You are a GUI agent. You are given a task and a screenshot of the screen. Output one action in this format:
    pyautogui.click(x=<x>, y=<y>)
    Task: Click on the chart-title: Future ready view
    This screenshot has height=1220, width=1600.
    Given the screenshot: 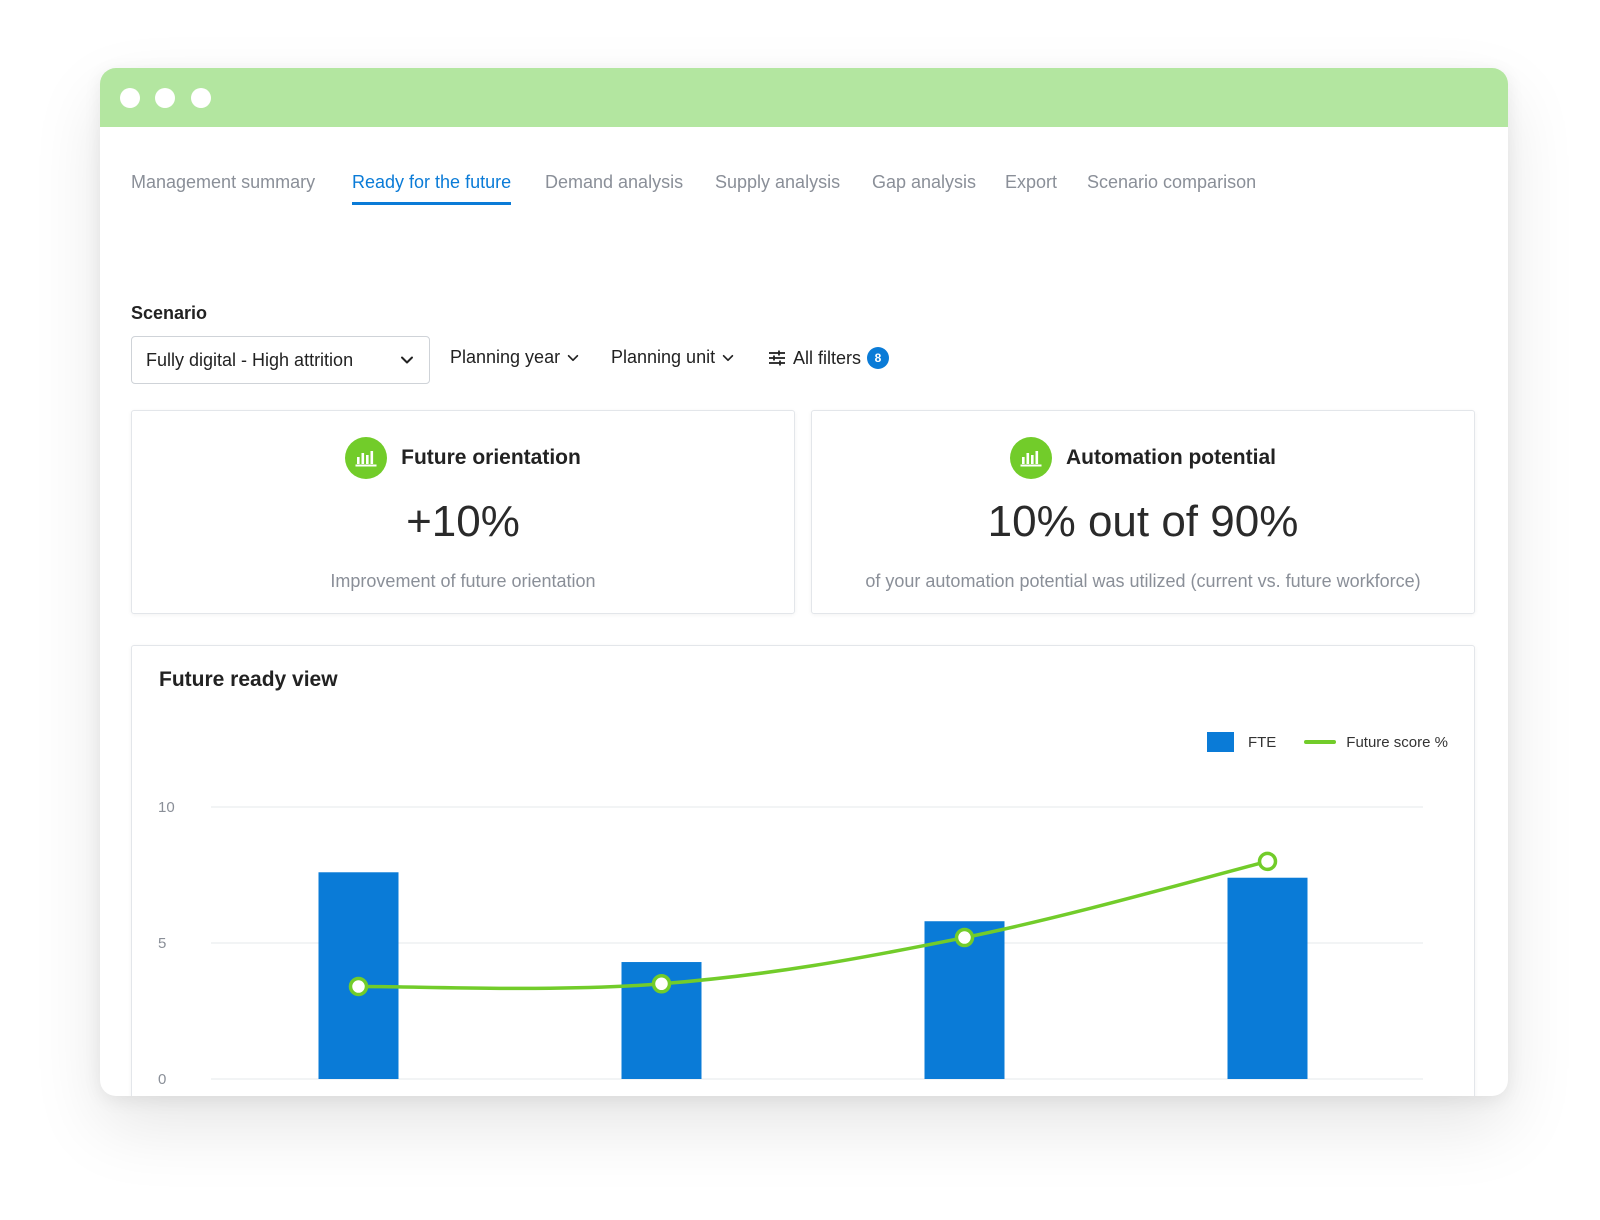 What is the action you would take?
    pyautogui.click(x=248, y=679)
    